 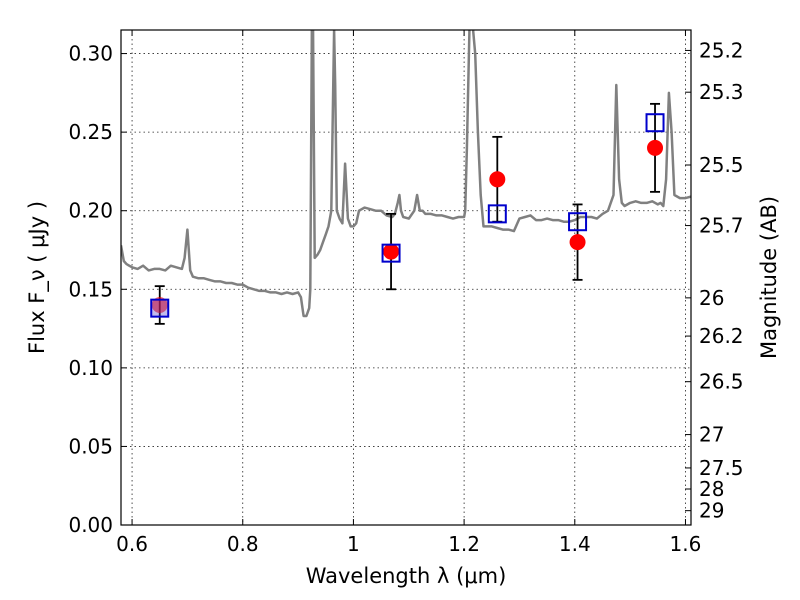 I want to click on x-tick-label: 0.8, so click(x=243, y=544).